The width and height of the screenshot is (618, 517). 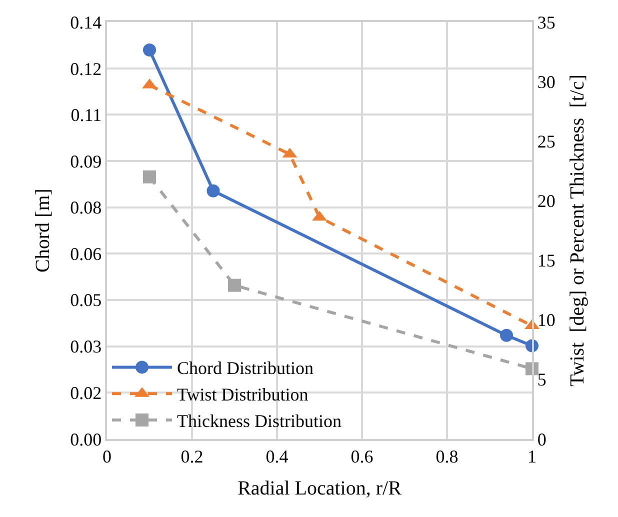 What do you see at coordinates (86, 68) in the screenshot?
I see `y-tick-label: 0.12` at bounding box center [86, 68].